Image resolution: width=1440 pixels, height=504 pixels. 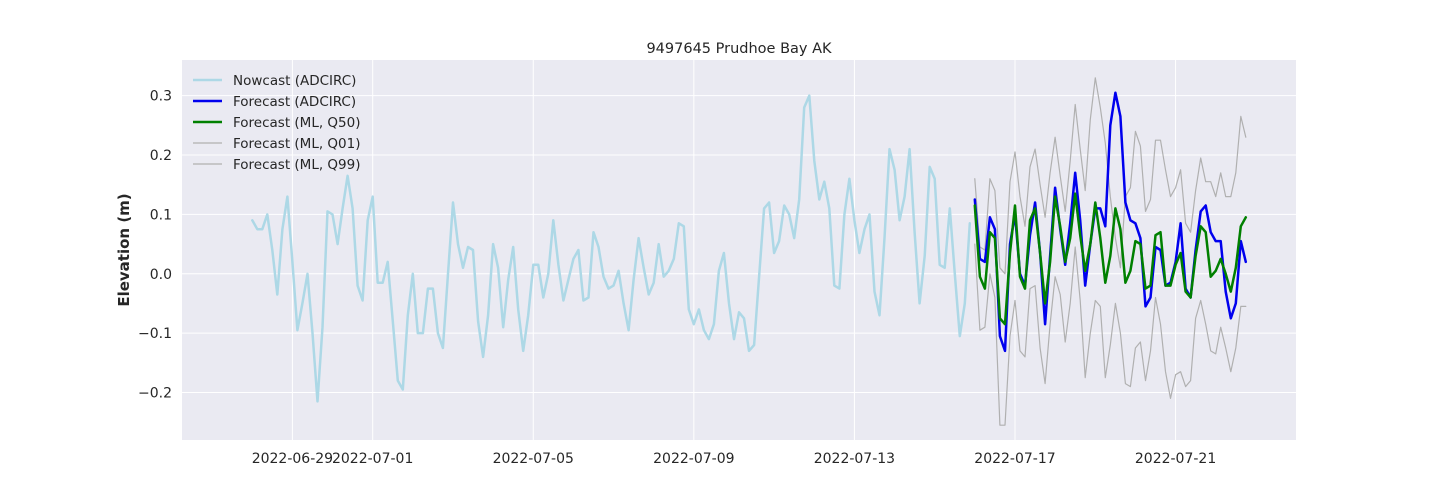 What do you see at coordinates (739, 49) in the screenshot?
I see `chart-title: 9497645 Prudhoe Bay AK` at bounding box center [739, 49].